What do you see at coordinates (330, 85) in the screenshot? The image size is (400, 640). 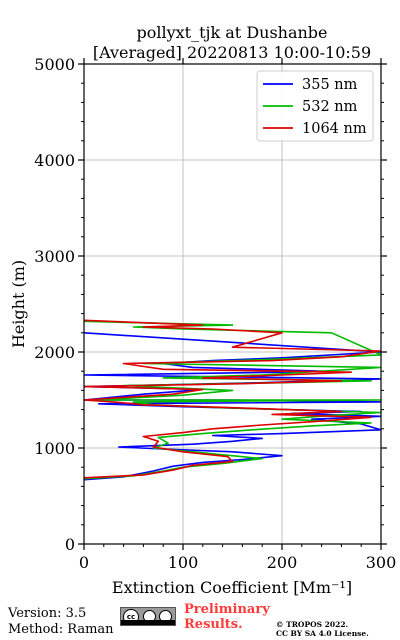 I see `legend-label-0: 355 nm` at bounding box center [330, 85].